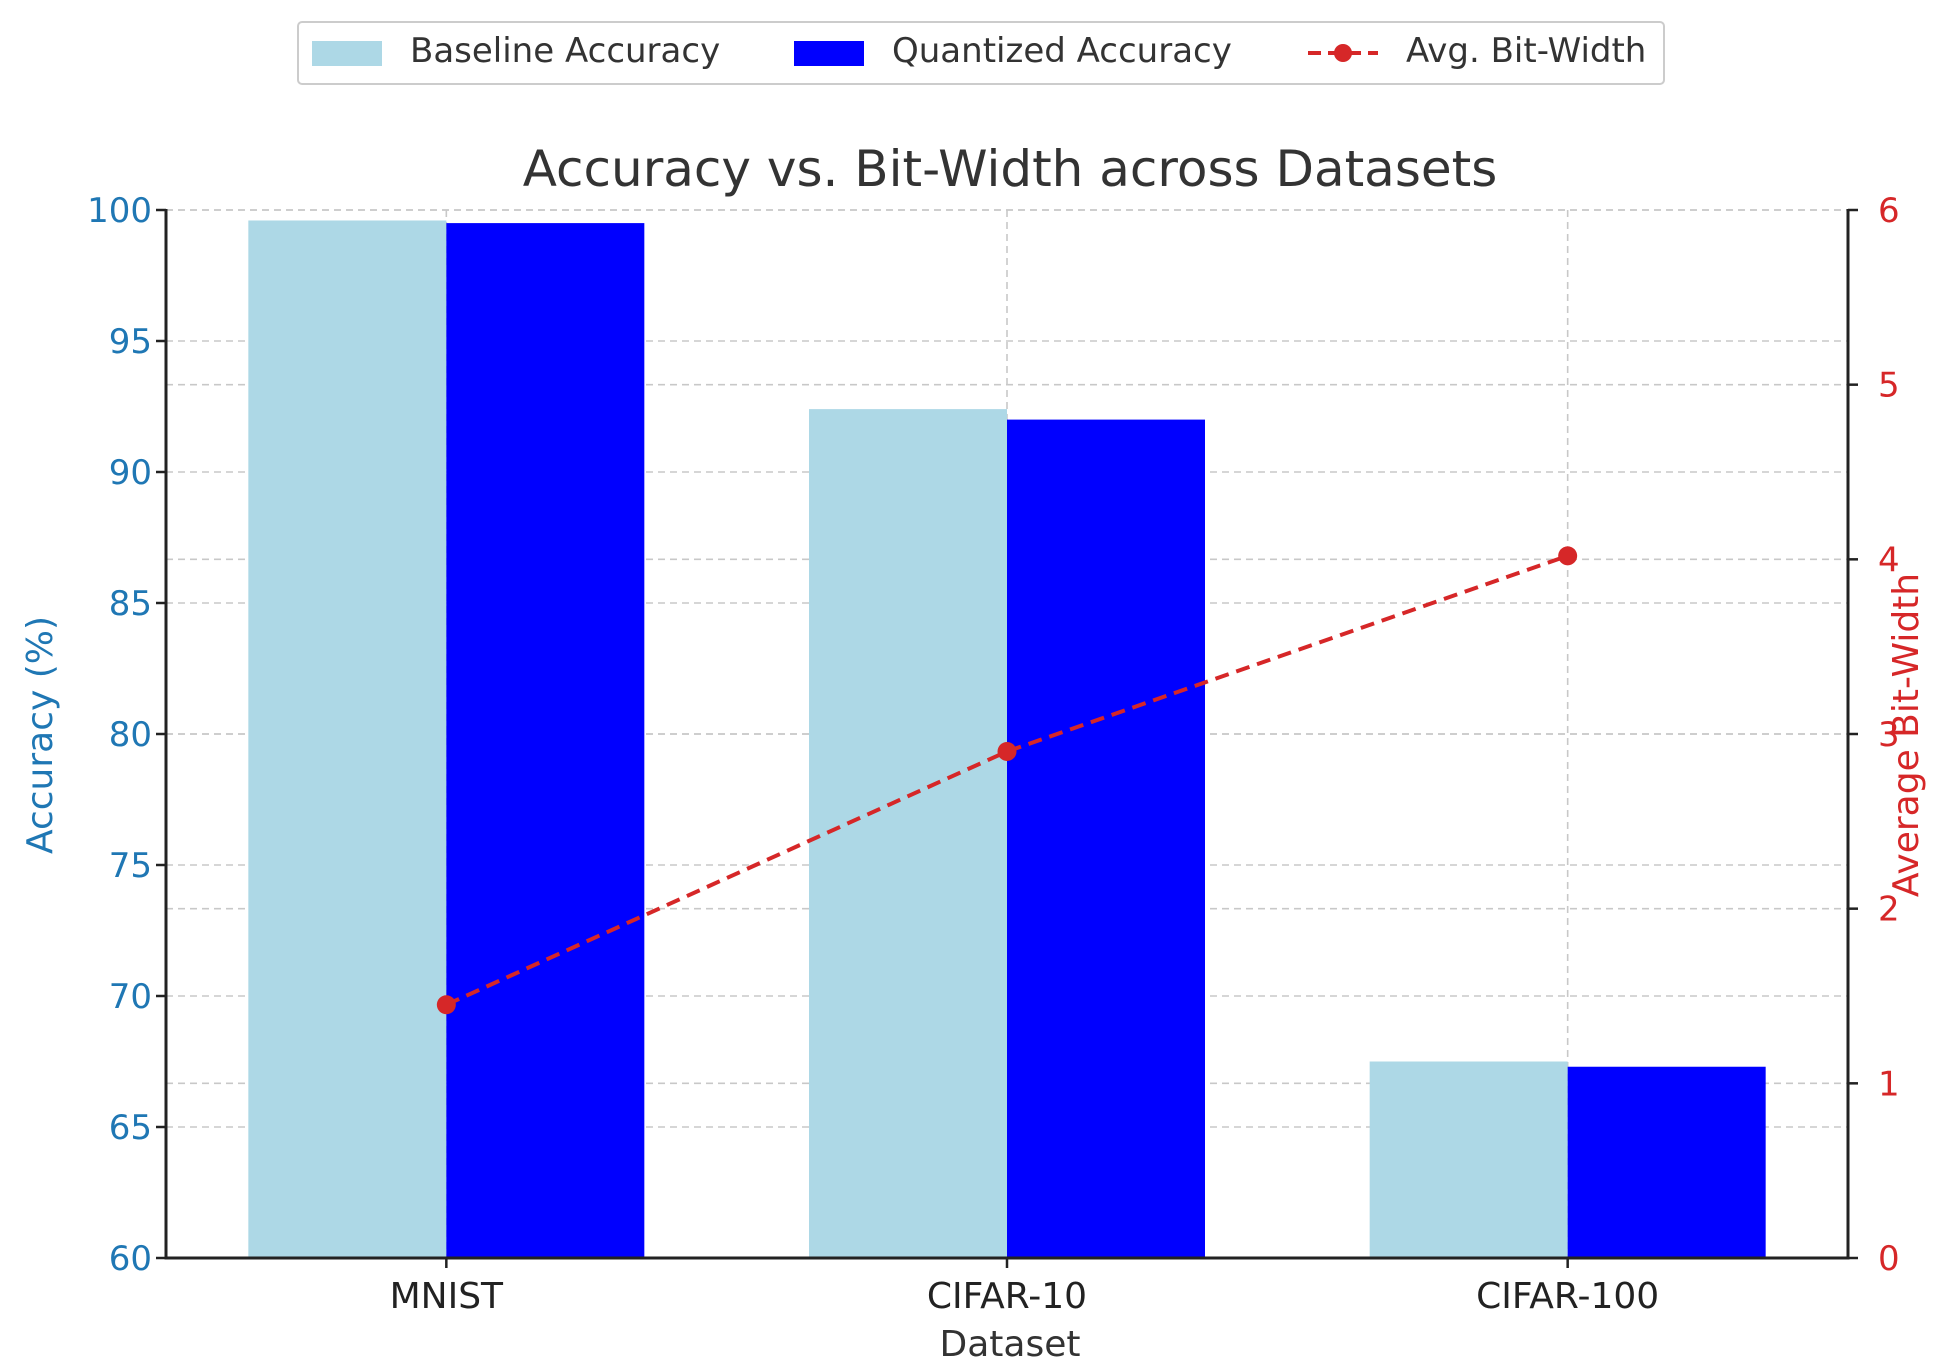  I want to click on right-tick-label-1: 1, so click(1889, 1084).